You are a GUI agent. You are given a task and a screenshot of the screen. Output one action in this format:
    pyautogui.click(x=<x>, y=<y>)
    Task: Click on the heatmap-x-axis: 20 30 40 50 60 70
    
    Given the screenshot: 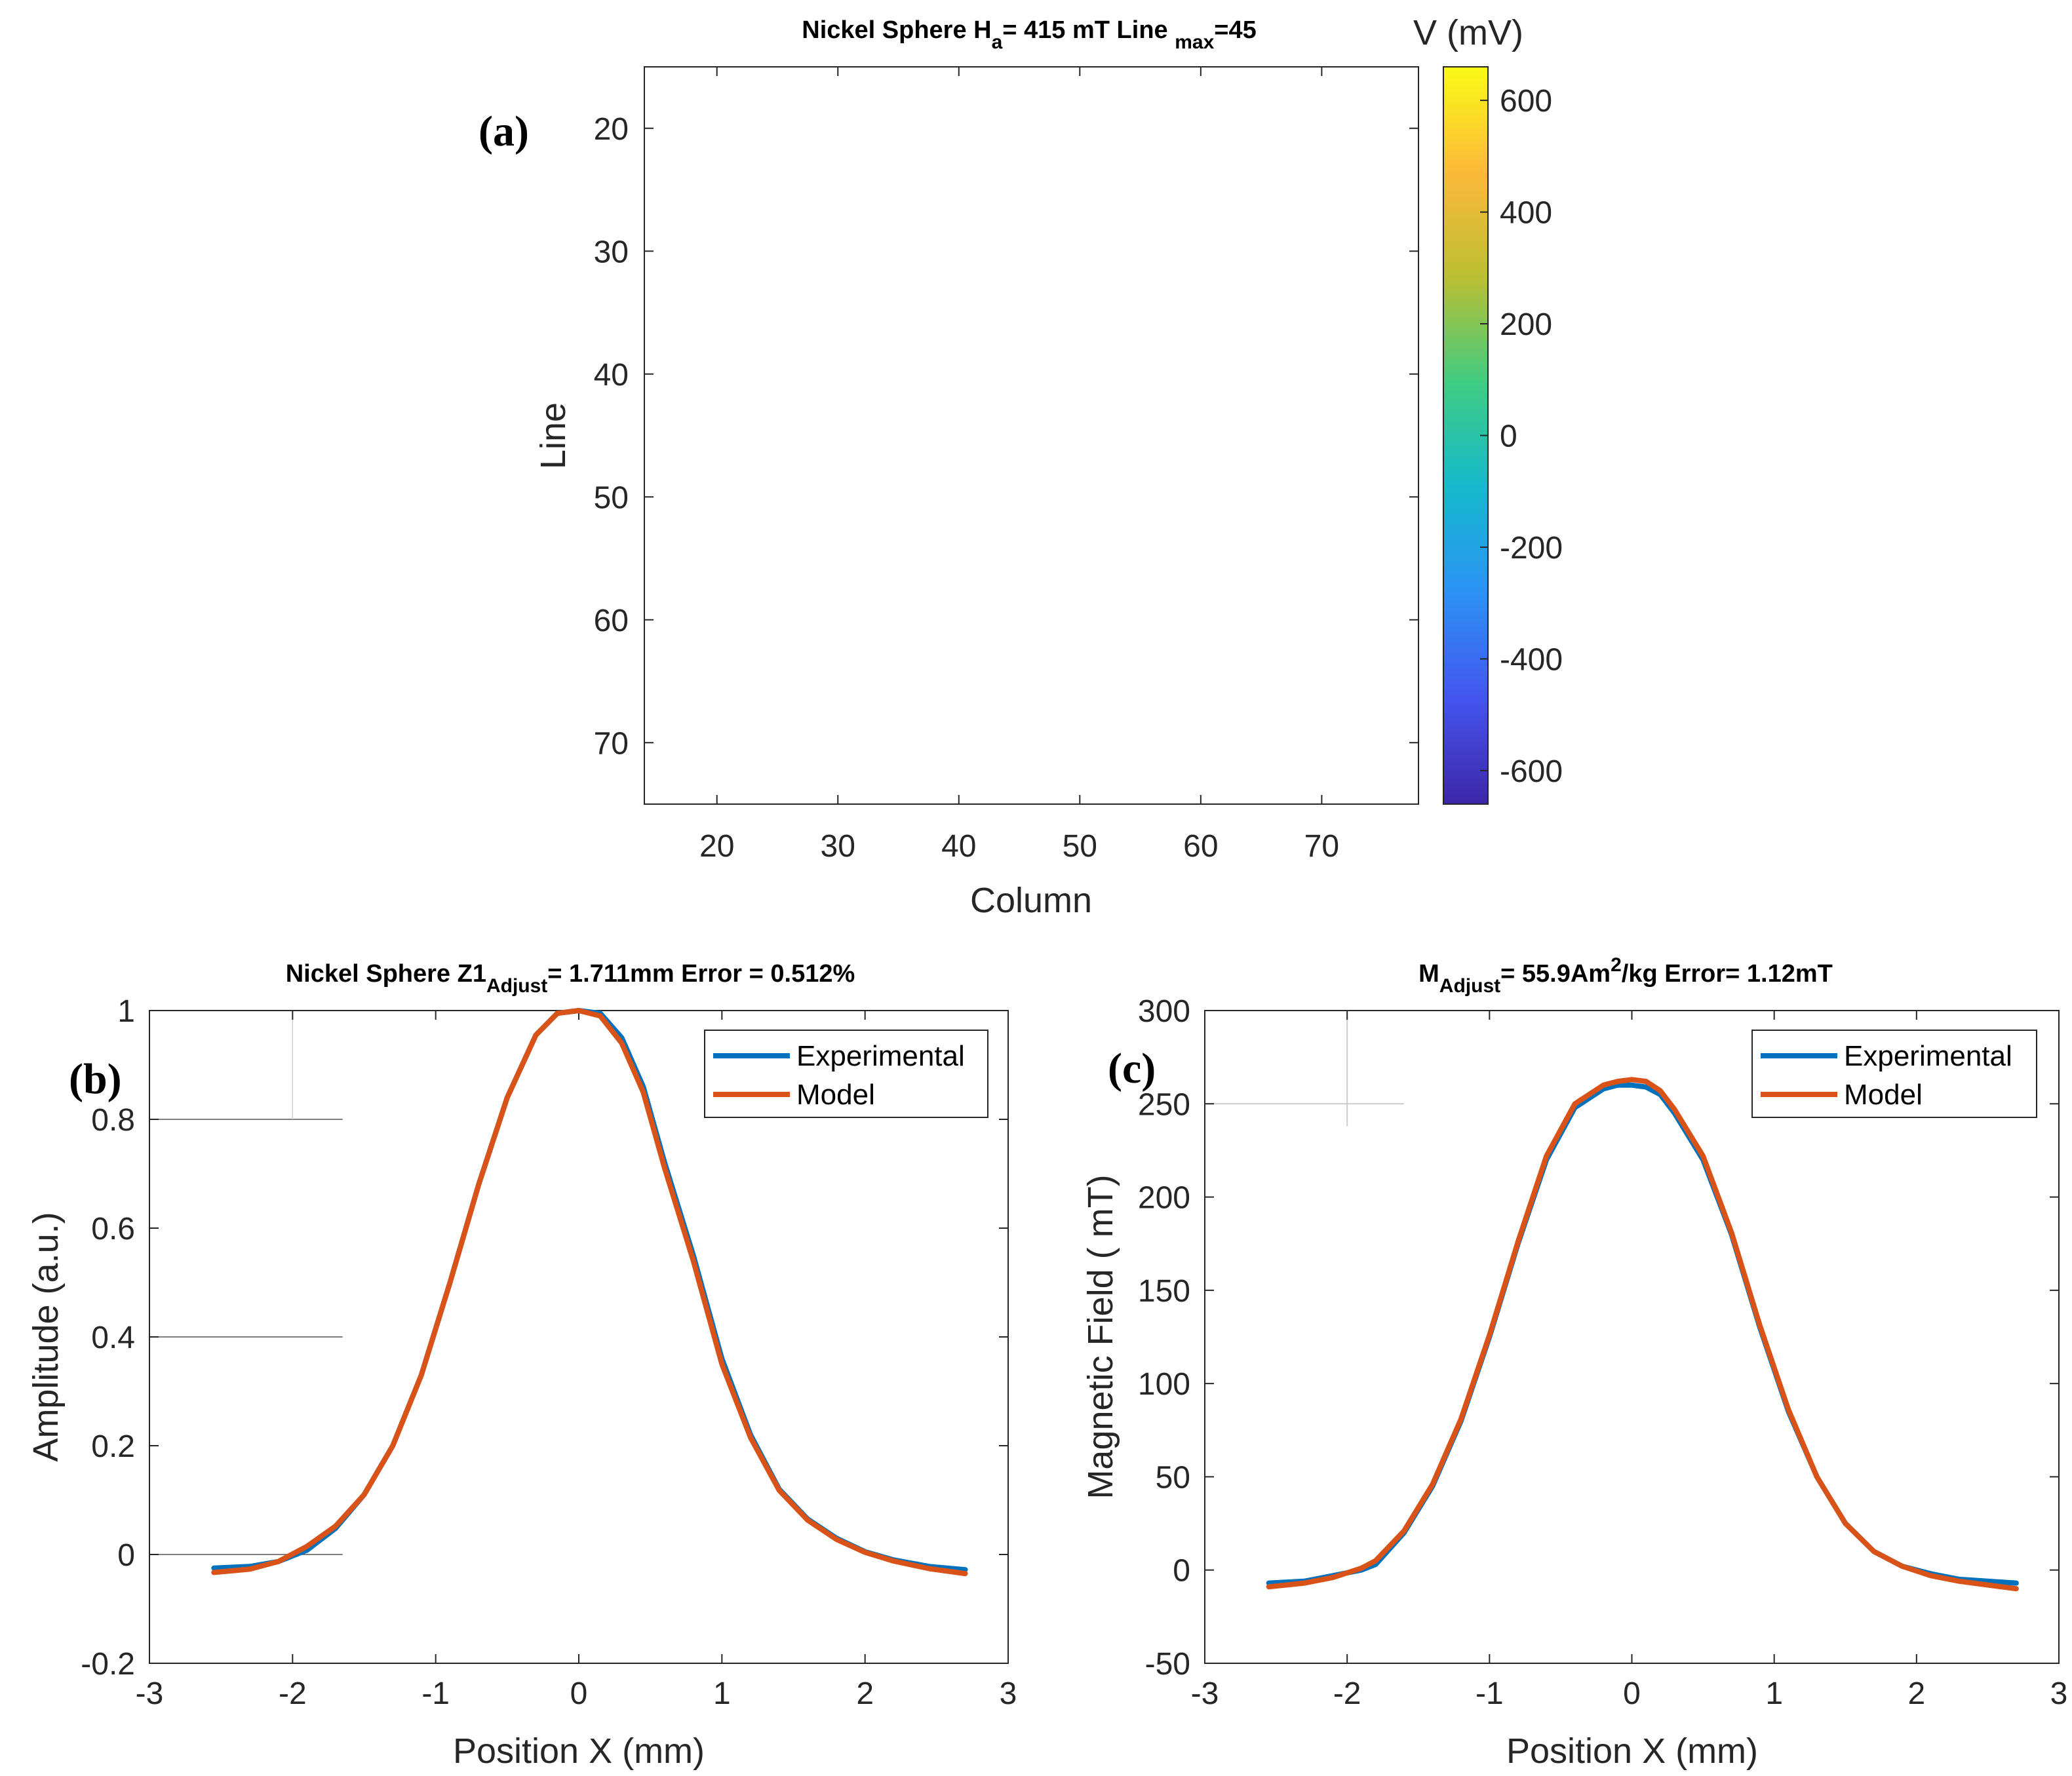 What is the action you would take?
    pyautogui.click(x=1019, y=465)
    